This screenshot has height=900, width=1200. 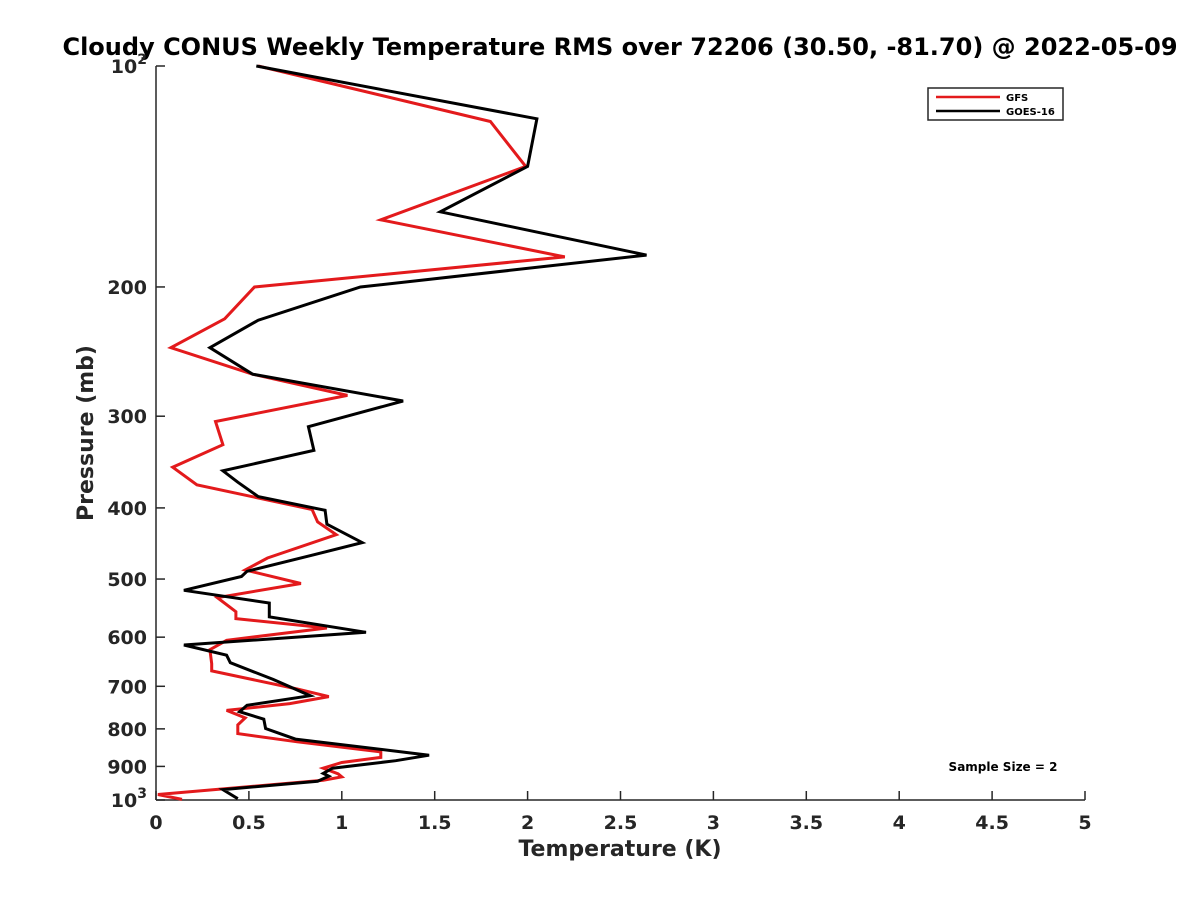 What do you see at coordinates (899, 823) in the screenshot?
I see `x-tick-label: 4` at bounding box center [899, 823].